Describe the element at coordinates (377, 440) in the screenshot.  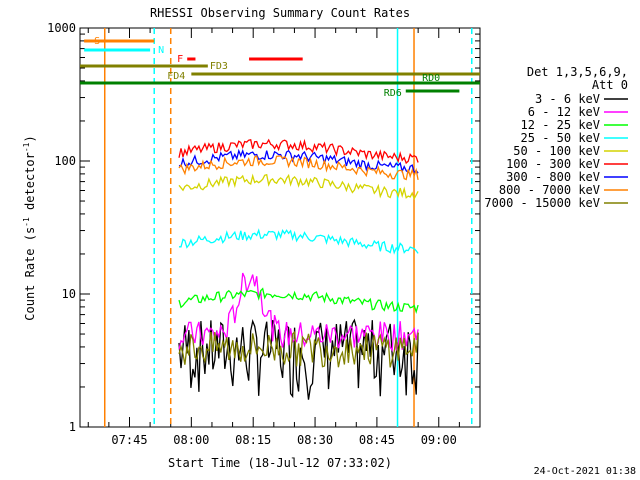
I see `x-tick-label: 08:45` at that location.